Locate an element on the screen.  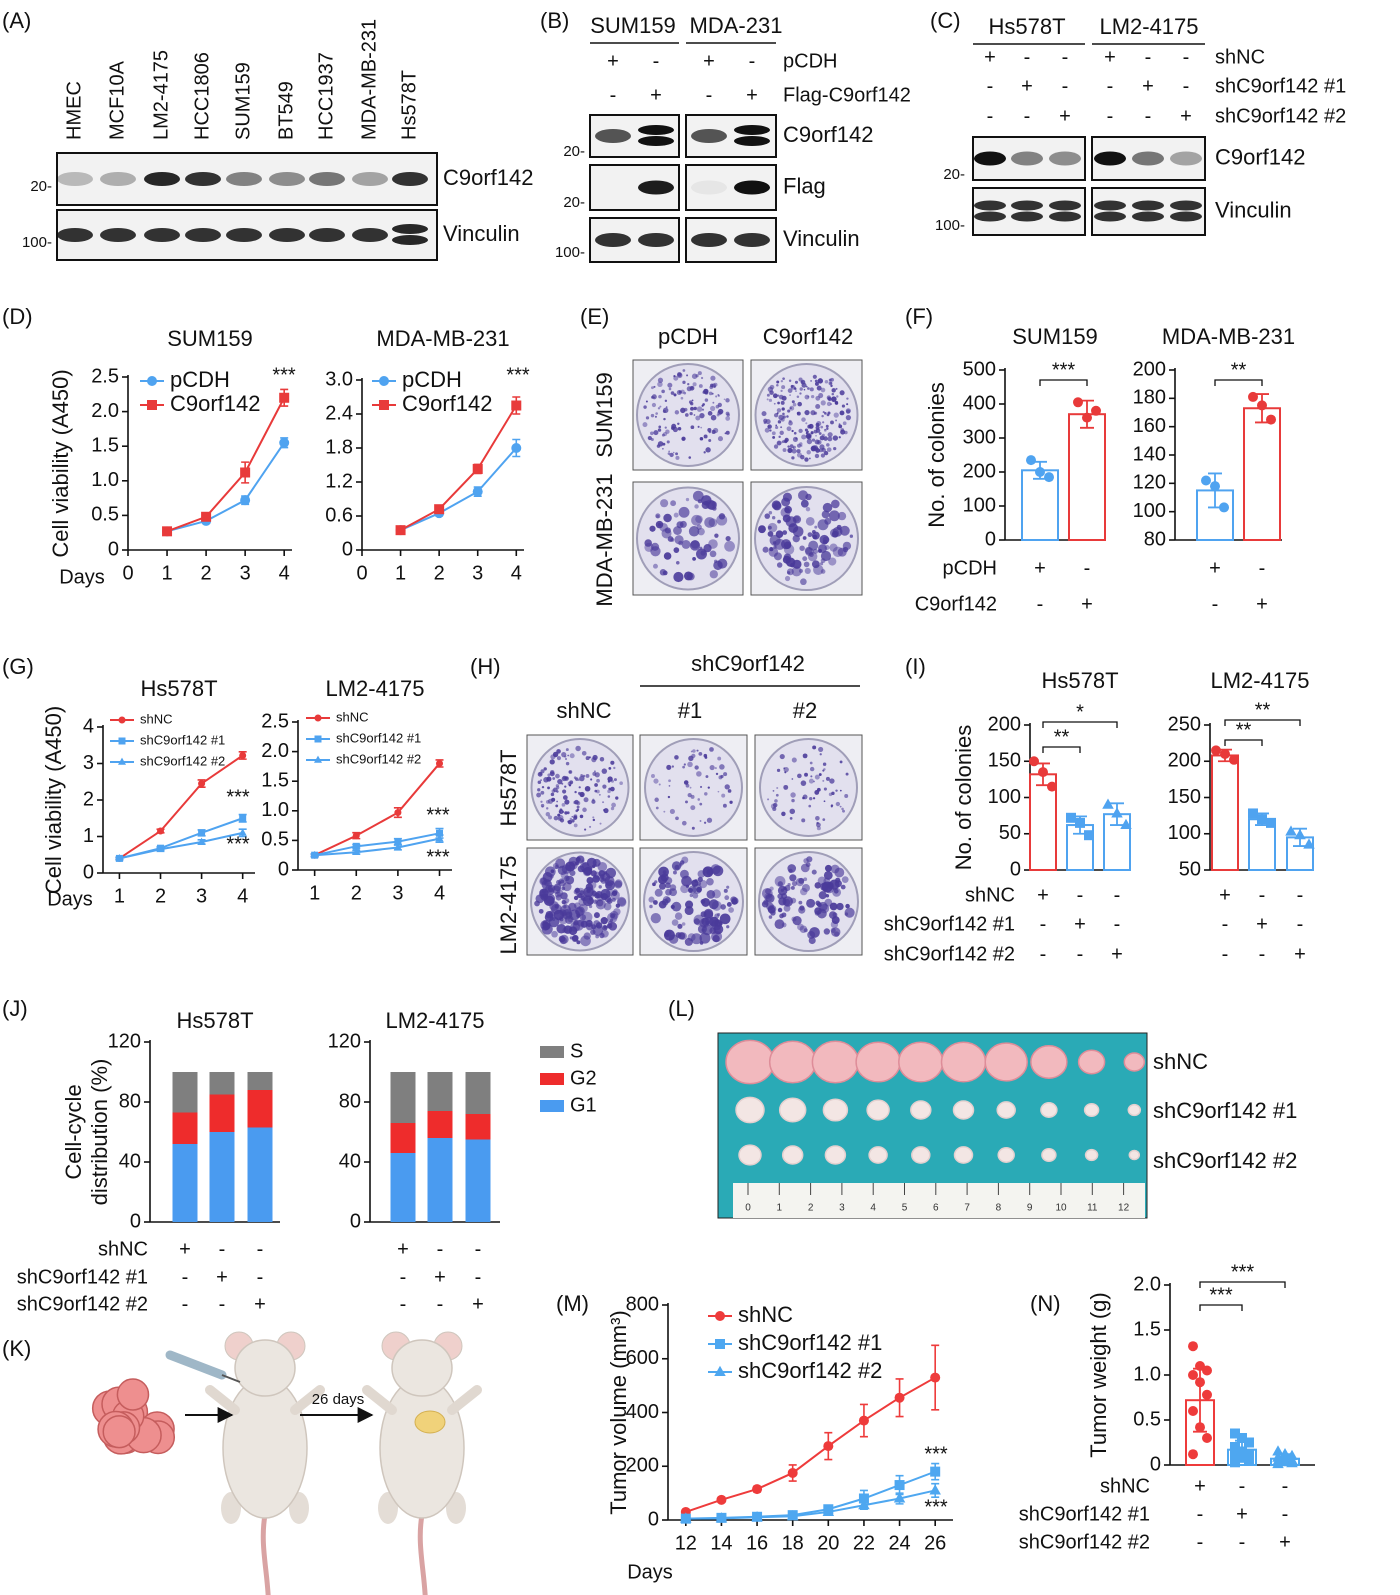
panel-label: (E) is located at coordinates (594, 316).